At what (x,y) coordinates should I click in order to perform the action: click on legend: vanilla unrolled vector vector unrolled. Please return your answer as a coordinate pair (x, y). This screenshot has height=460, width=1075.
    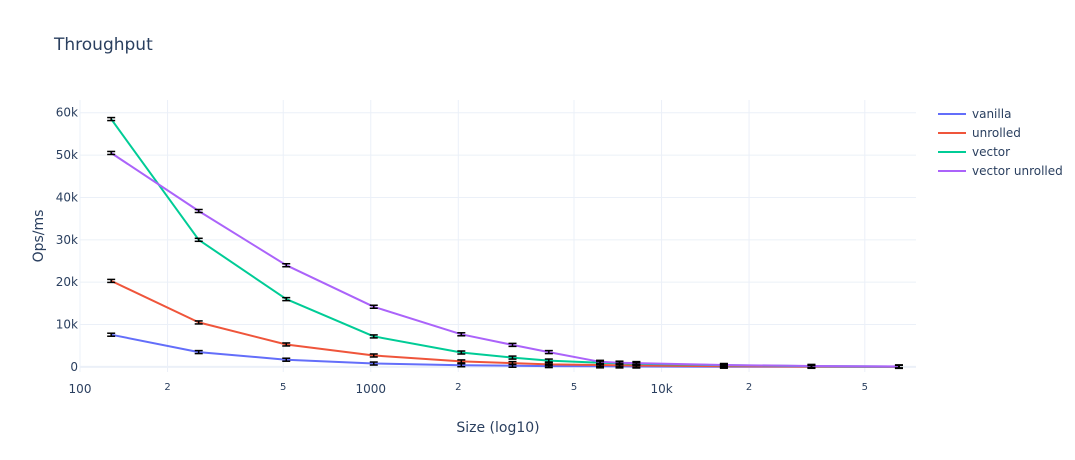
    Looking at the image, I should click on (1000, 142).